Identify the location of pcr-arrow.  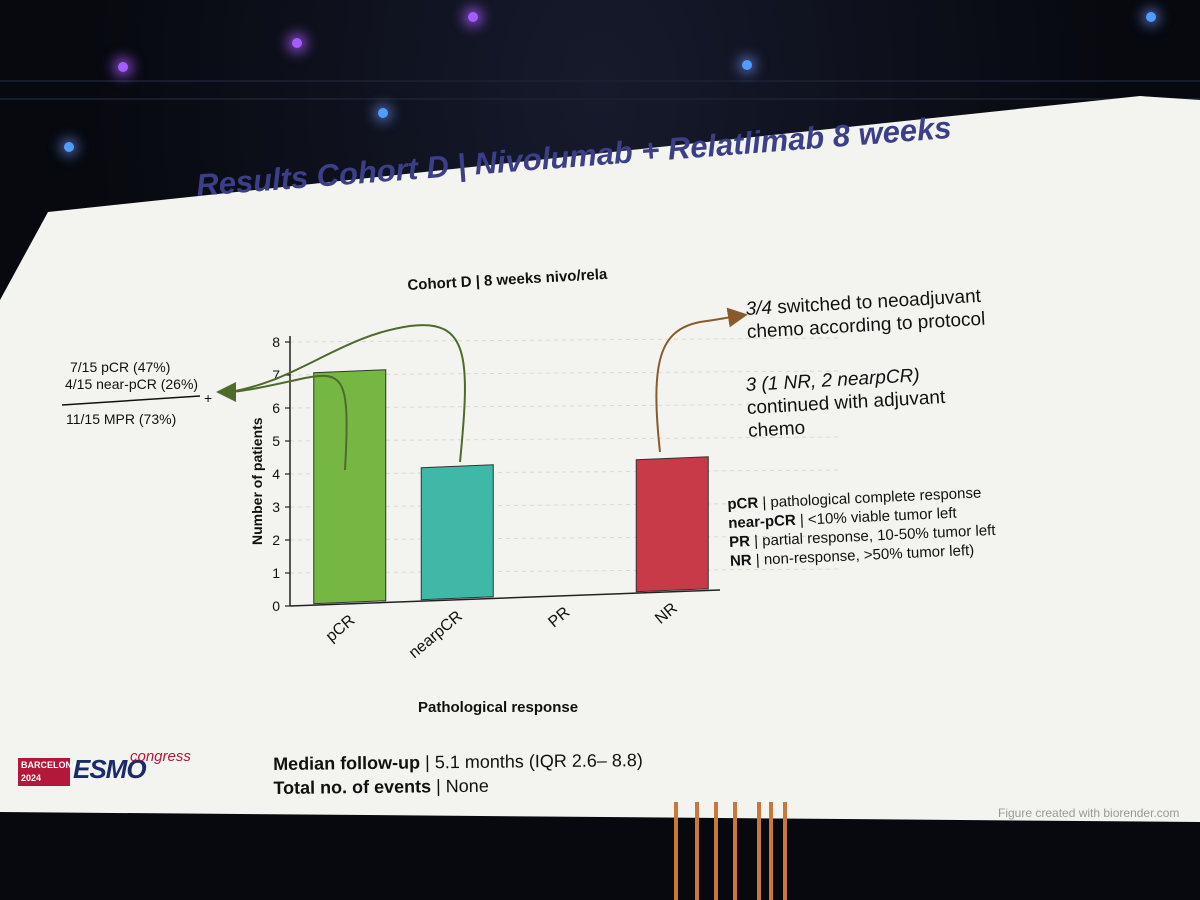
(282, 422).